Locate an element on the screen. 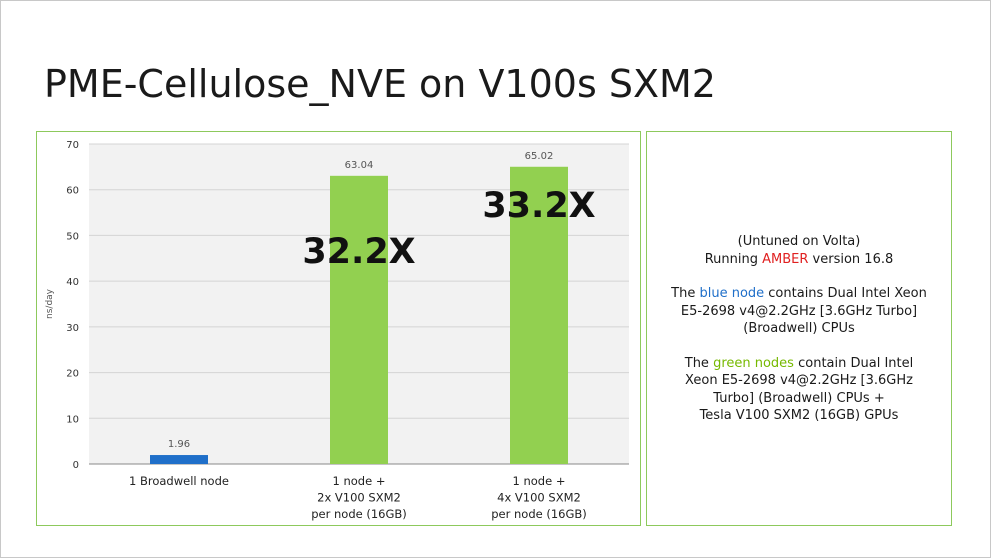 The height and width of the screenshot is (558, 991). info-p2-line2: E5-2698 v4@2.2GHz [3.6GHz Turbo] is located at coordinates (799, 311).